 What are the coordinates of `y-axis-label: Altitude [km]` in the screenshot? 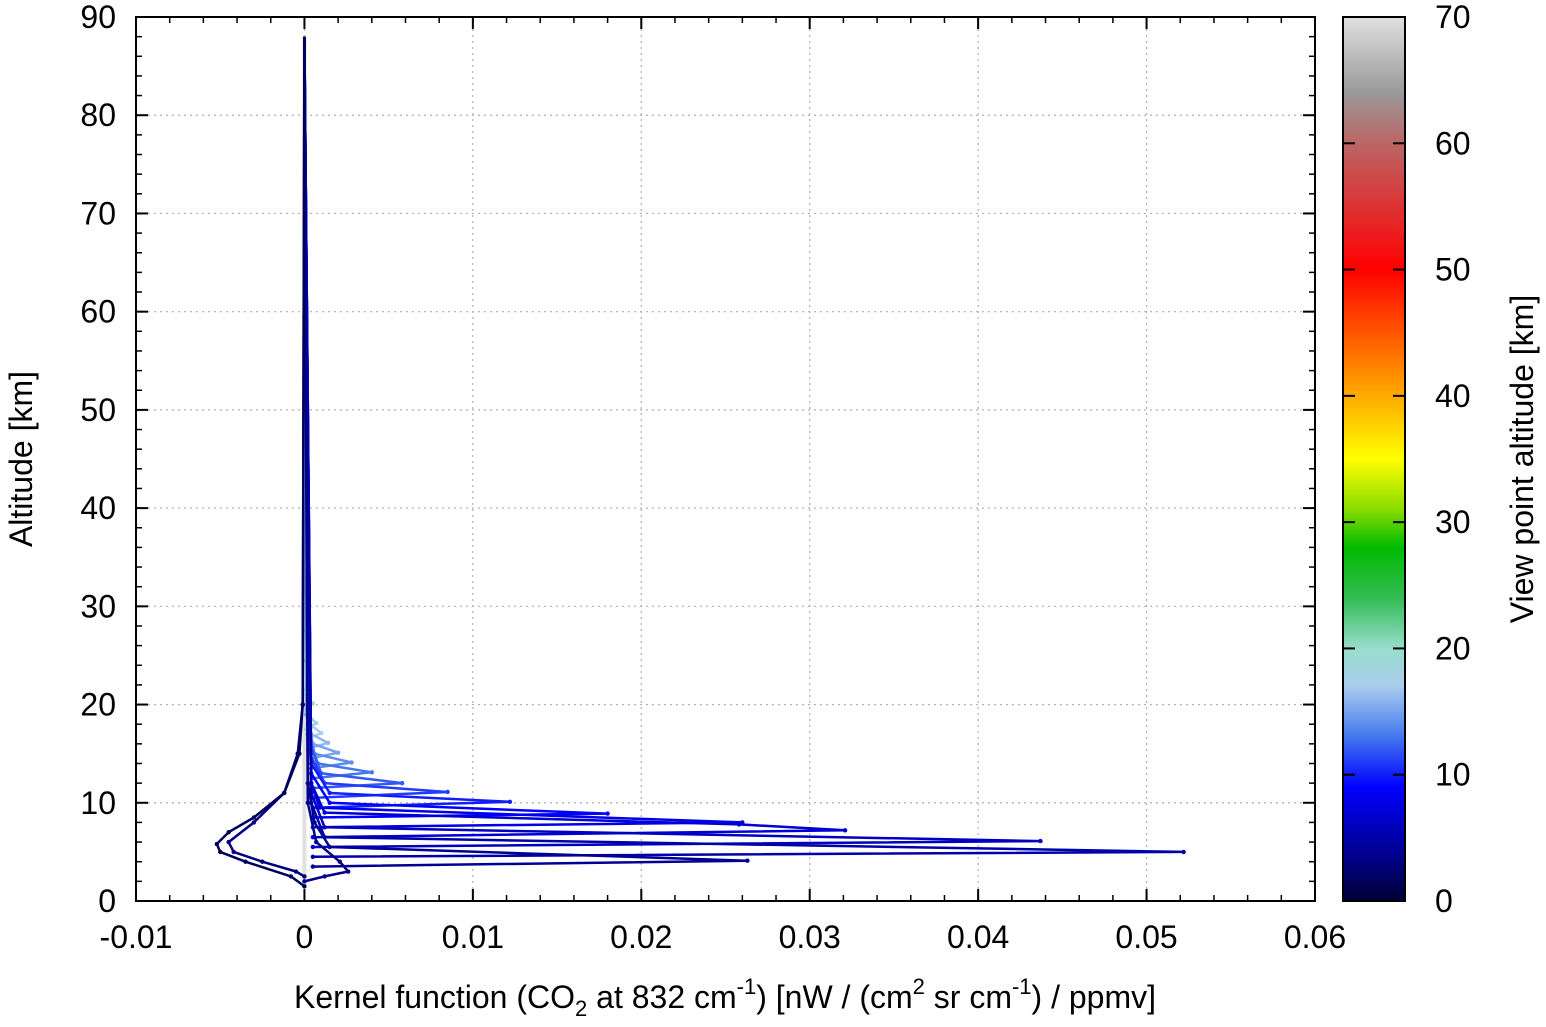 It's located at (21, 459).